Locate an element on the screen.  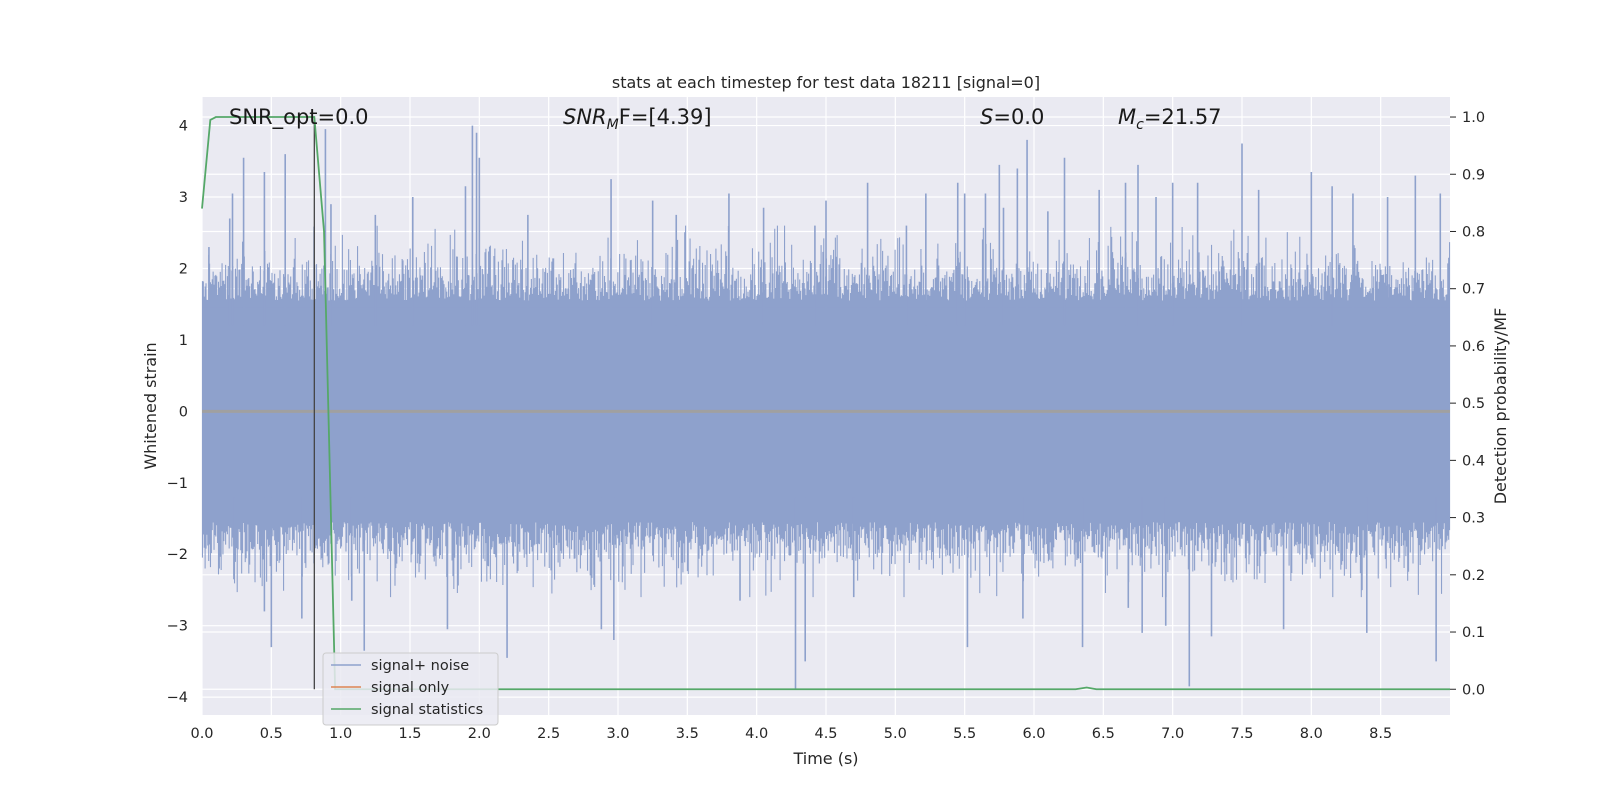
x-tick-label: 7.0 is located at coordinates (1172, 734).